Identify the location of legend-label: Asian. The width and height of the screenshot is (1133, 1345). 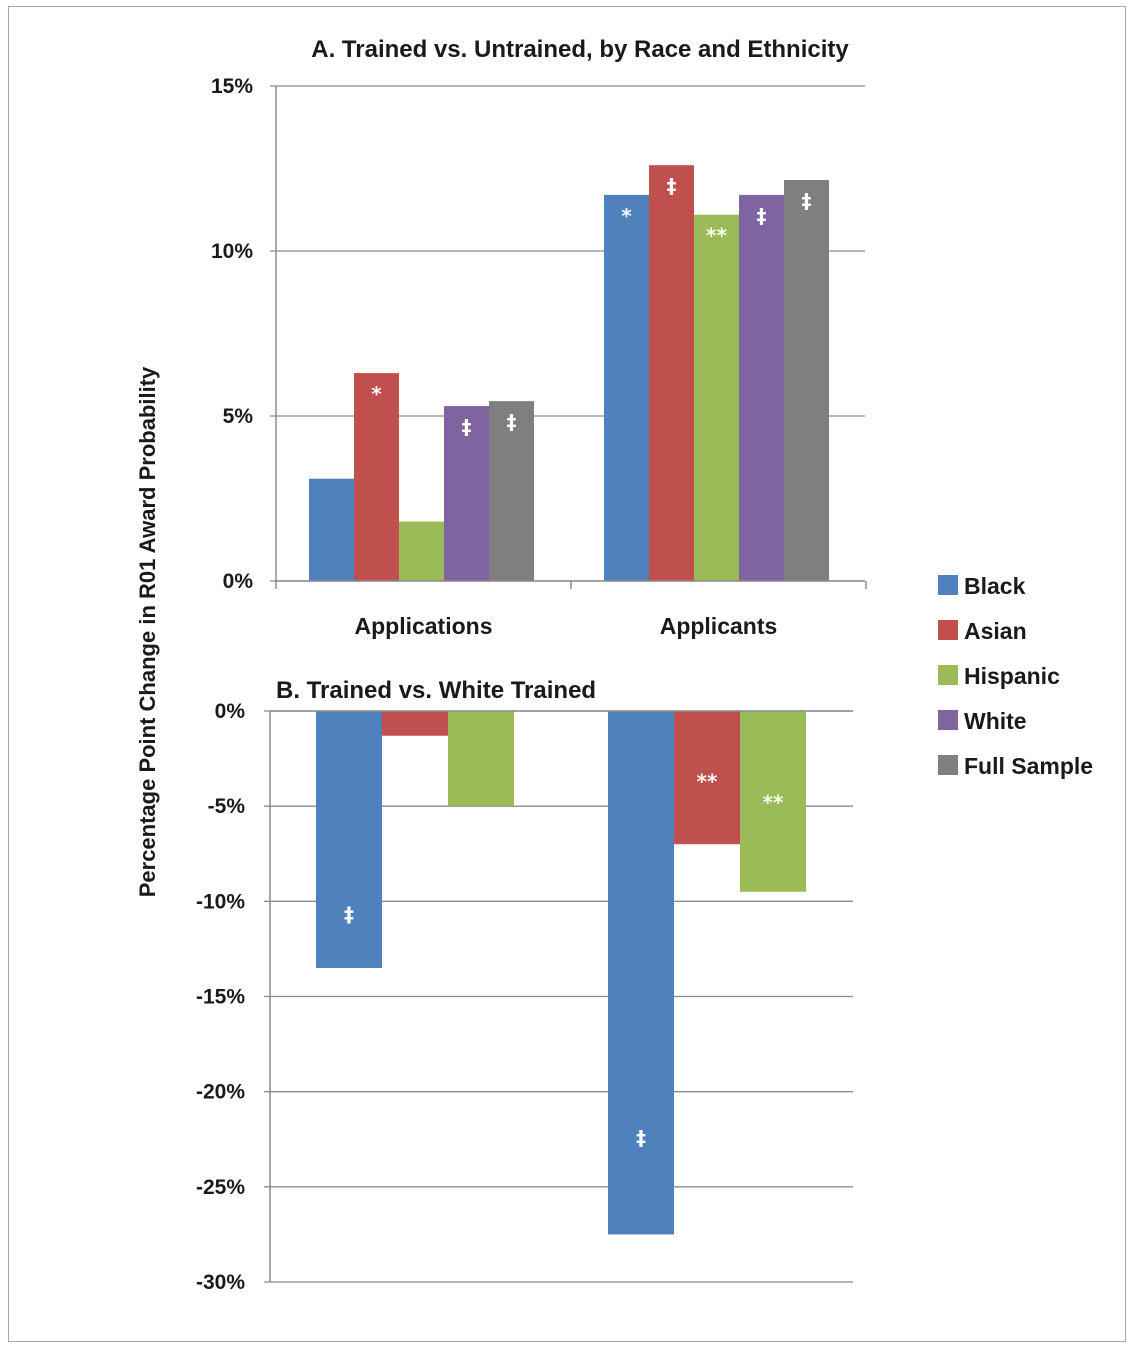
(995, 631).